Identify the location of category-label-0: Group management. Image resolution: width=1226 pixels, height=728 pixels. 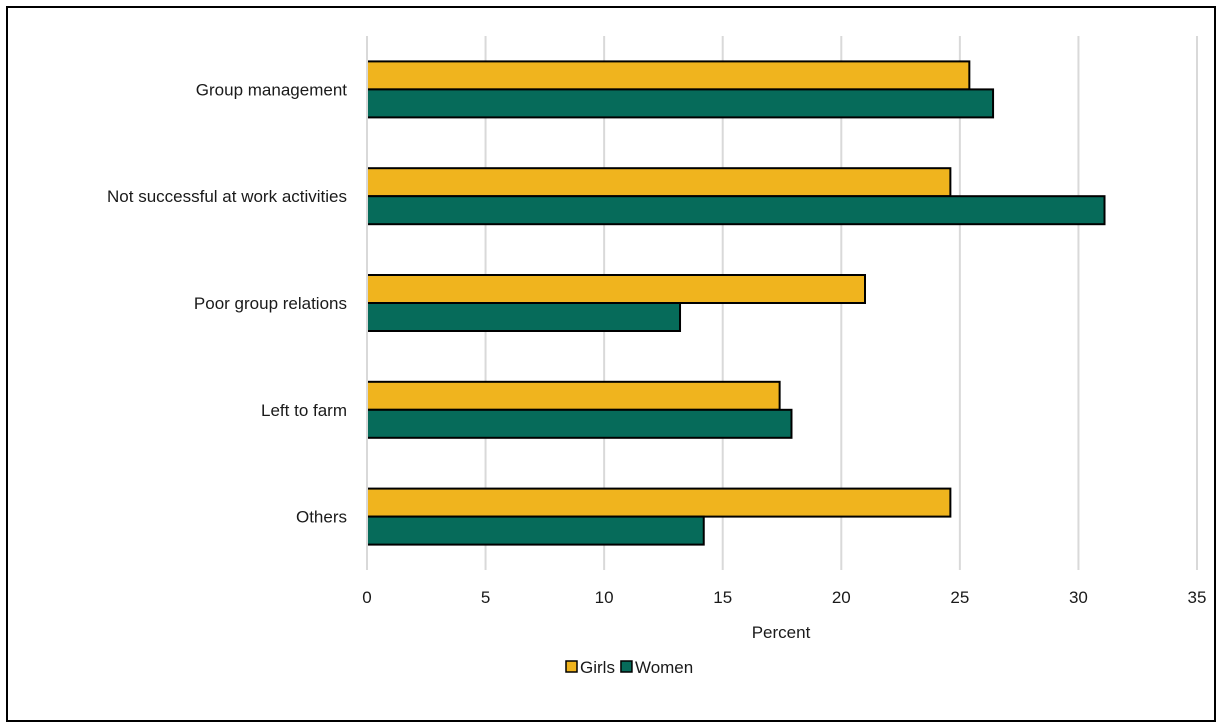
(271, 89).